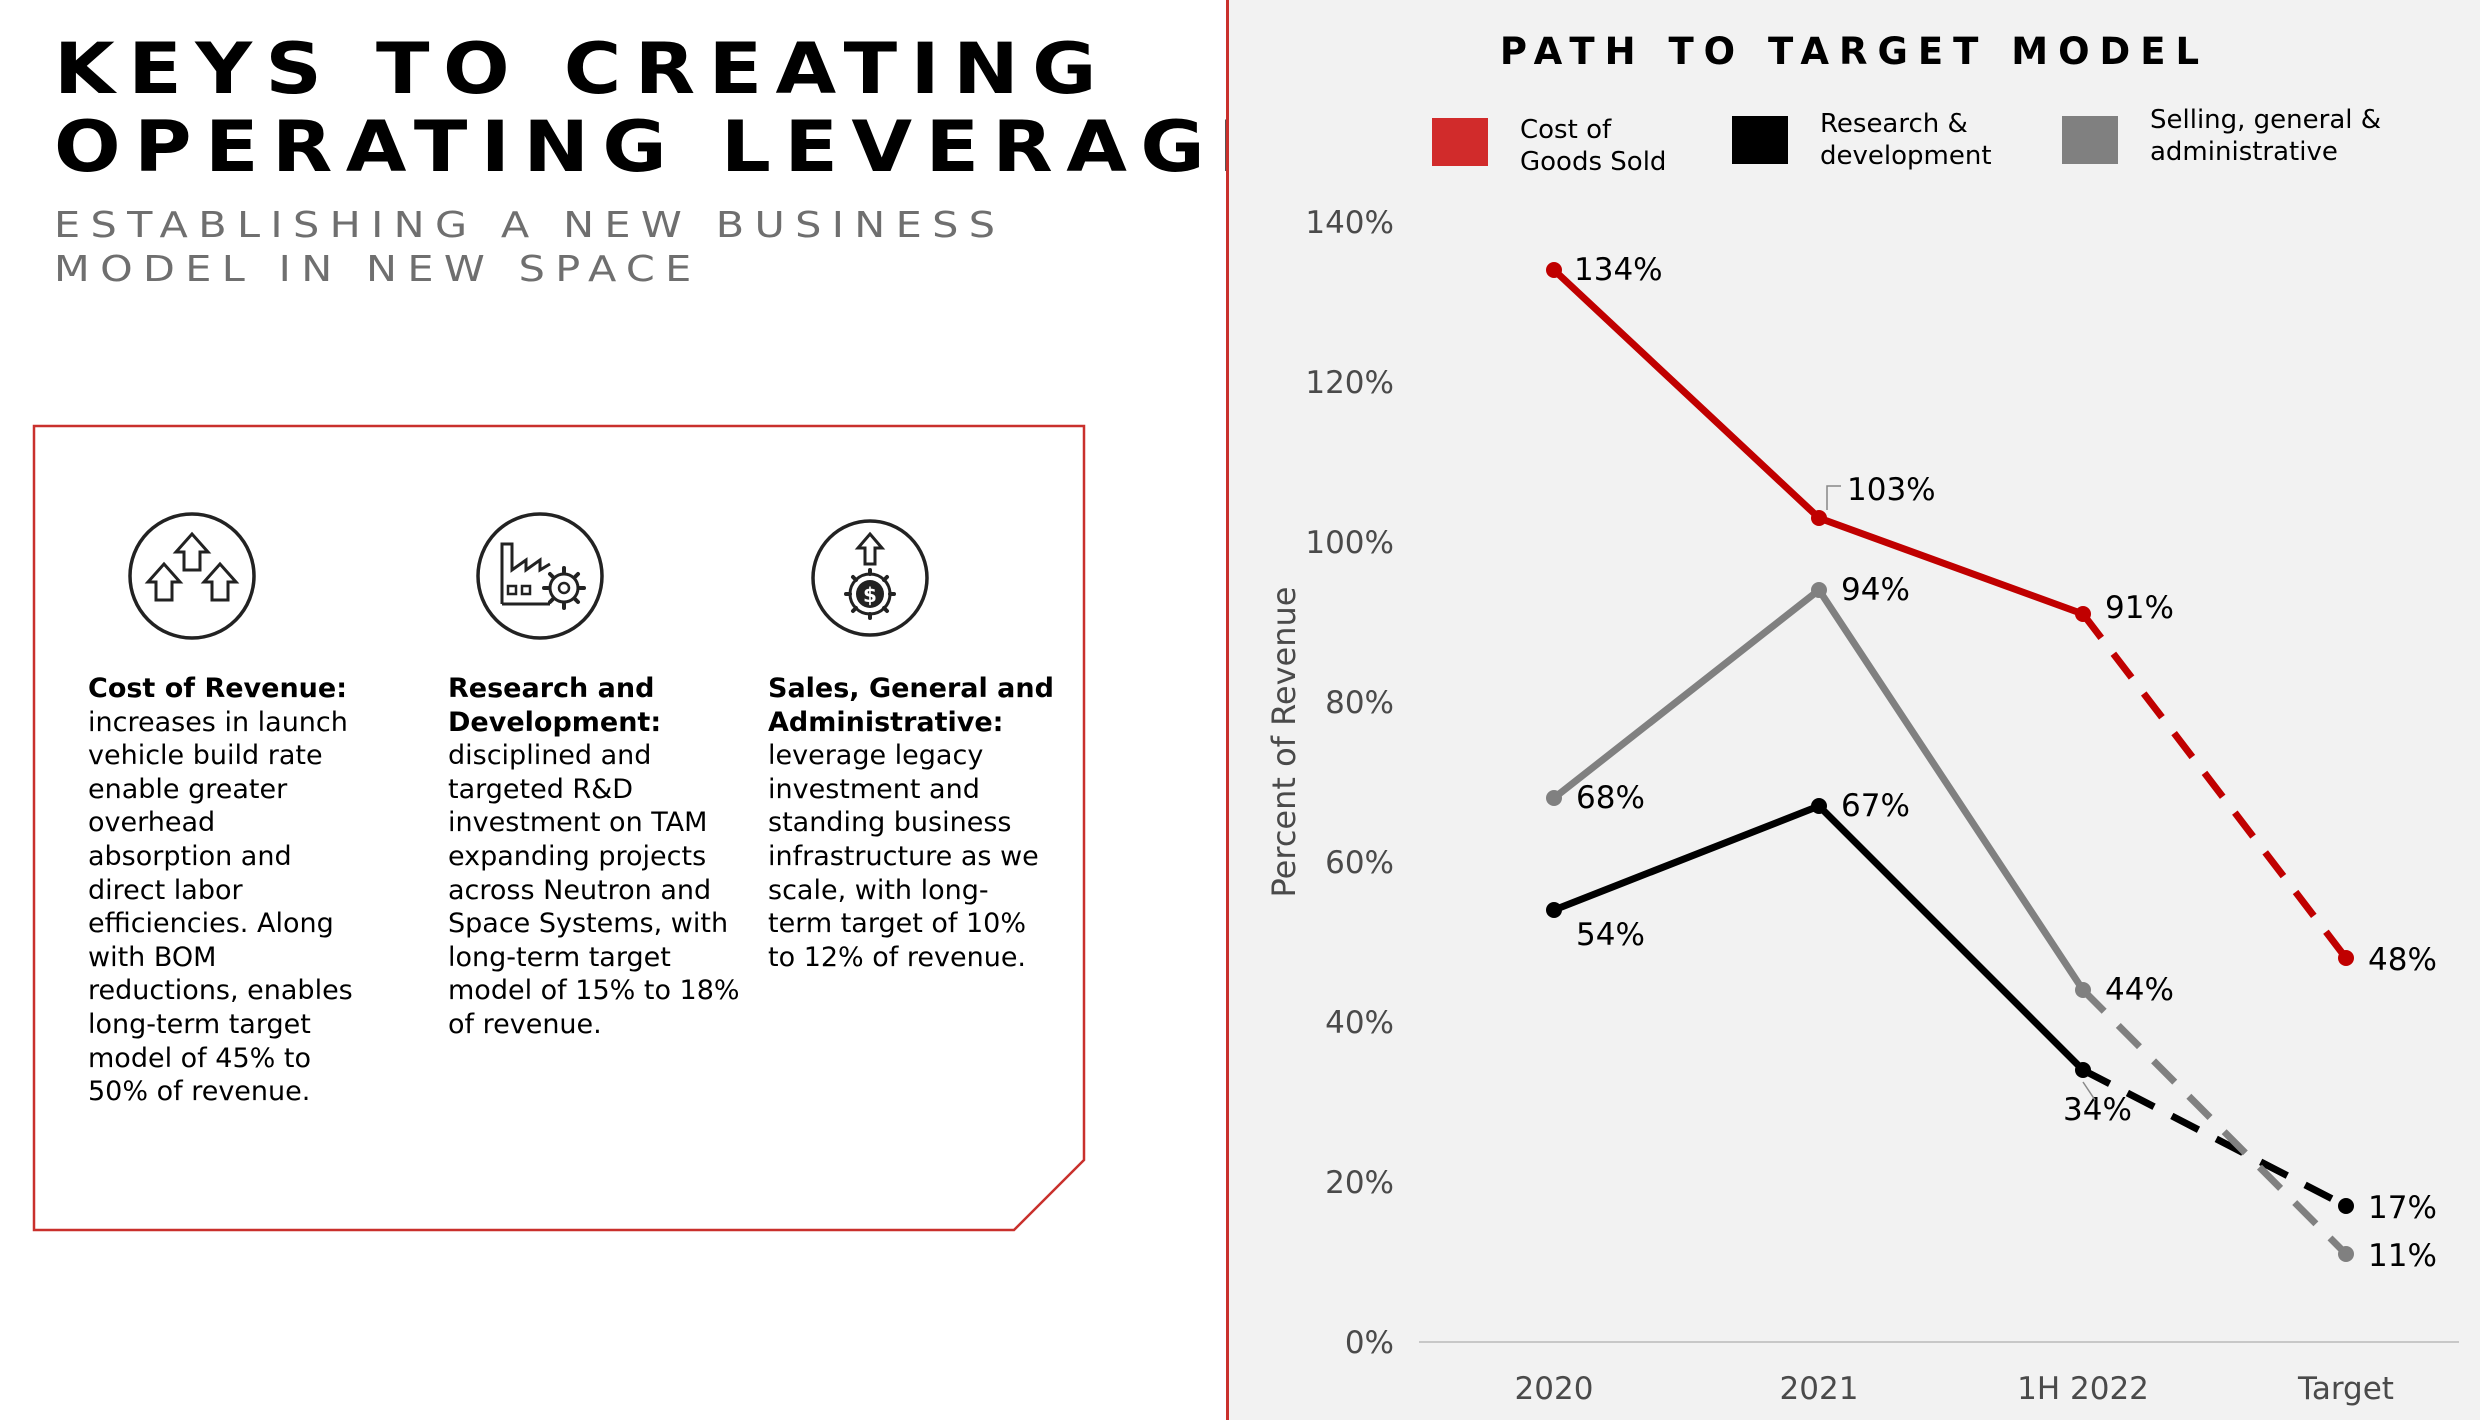  What do you see at coordinates (580, 890) in the screenshot?
I see `research-development-line-5: across Neutron and` at bounding box center [580, 890].